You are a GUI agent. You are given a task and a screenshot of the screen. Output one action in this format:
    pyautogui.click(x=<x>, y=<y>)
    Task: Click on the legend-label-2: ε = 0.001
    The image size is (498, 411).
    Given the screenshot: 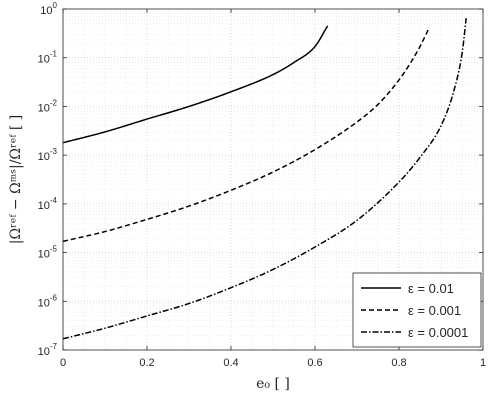 What is the action you would take?
    pyautogui.click(x=434, y=310)
    